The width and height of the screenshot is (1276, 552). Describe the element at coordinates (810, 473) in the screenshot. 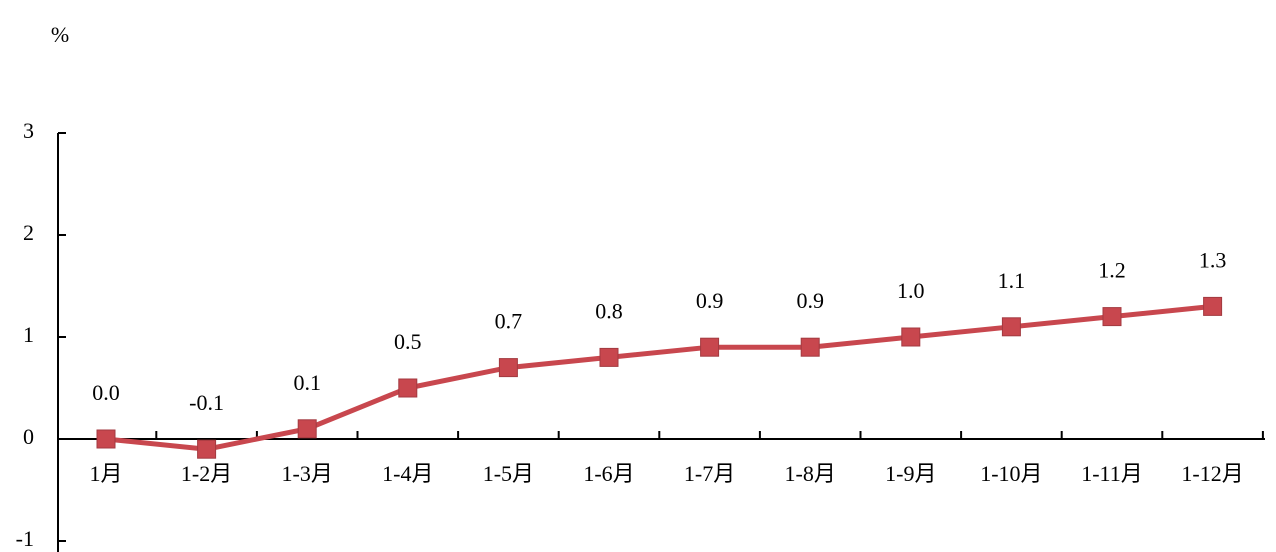

I see `x-tick-label: 1-8月` at that location.